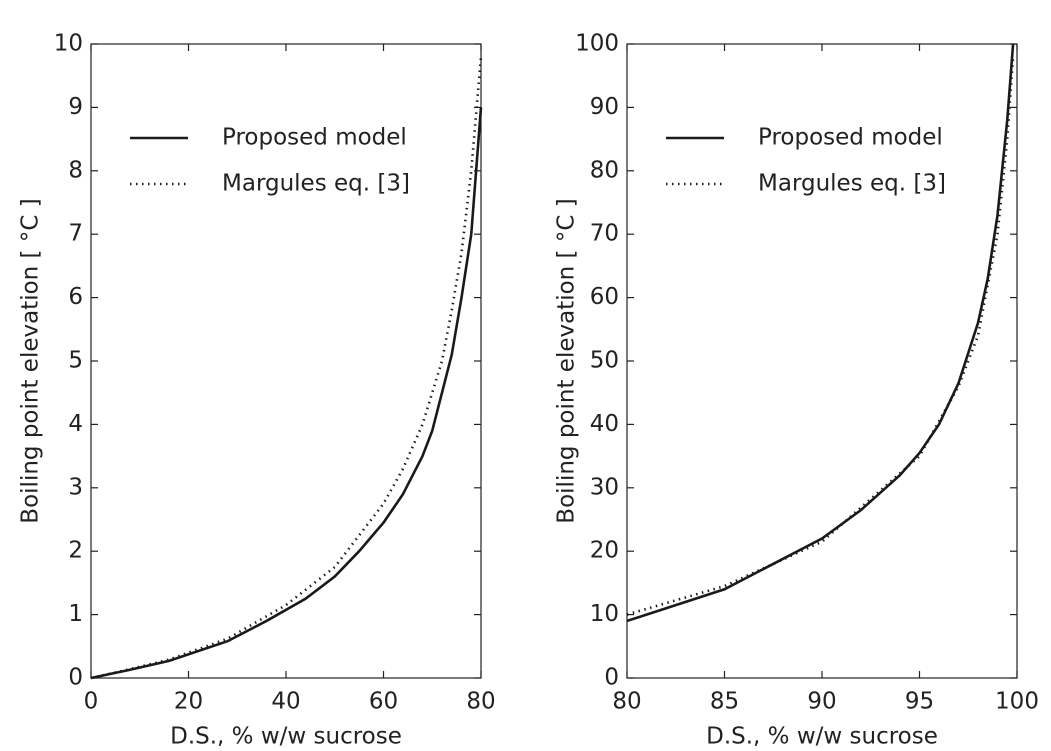 This screenshot has height=751, width=1051. Describe the element at coordinates (75, 614) in the screenshot. I see `y-tick-label: 1` at that location.